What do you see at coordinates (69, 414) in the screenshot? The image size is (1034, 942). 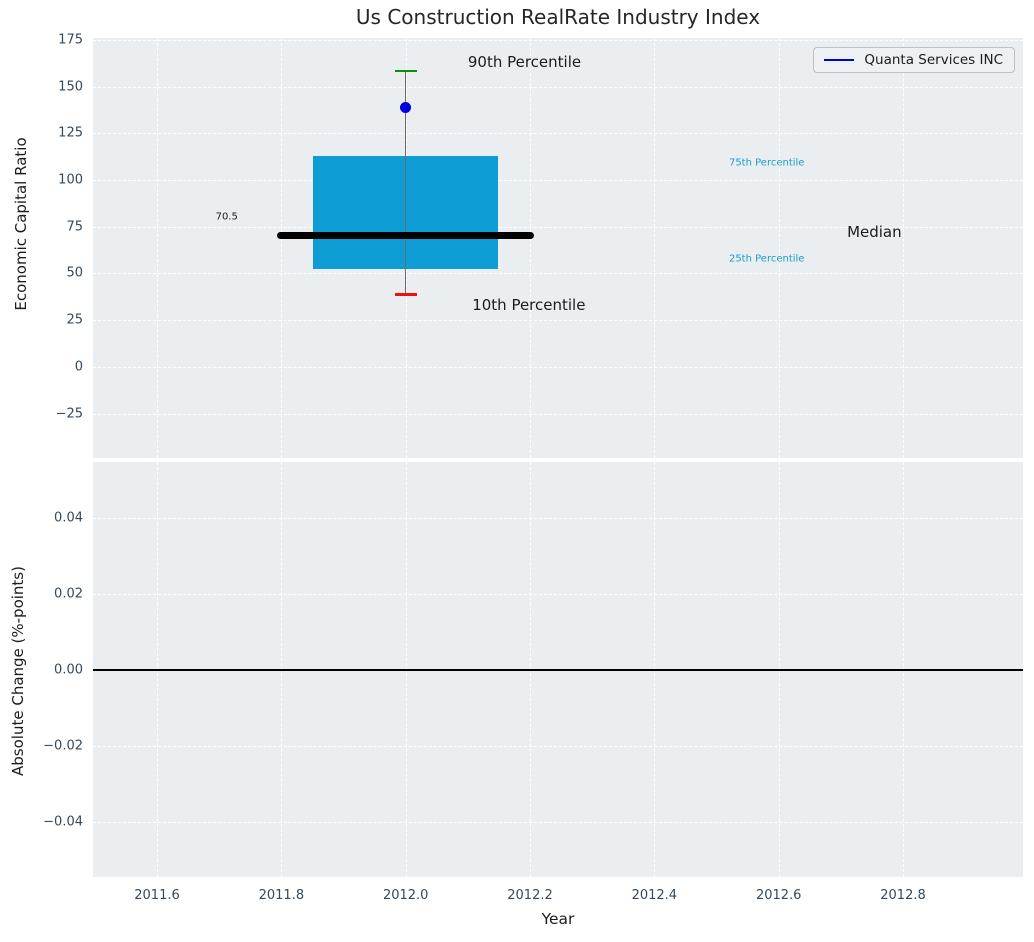 I see `y-tick-label: −25` at bounding box center [69, 414].